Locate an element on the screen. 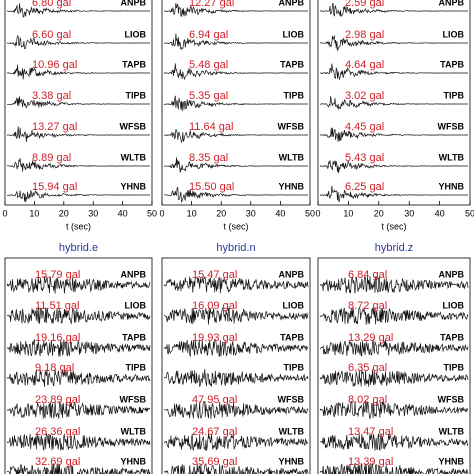  amplitude-label: 6.25 gal is located at coordinates (364, 187).